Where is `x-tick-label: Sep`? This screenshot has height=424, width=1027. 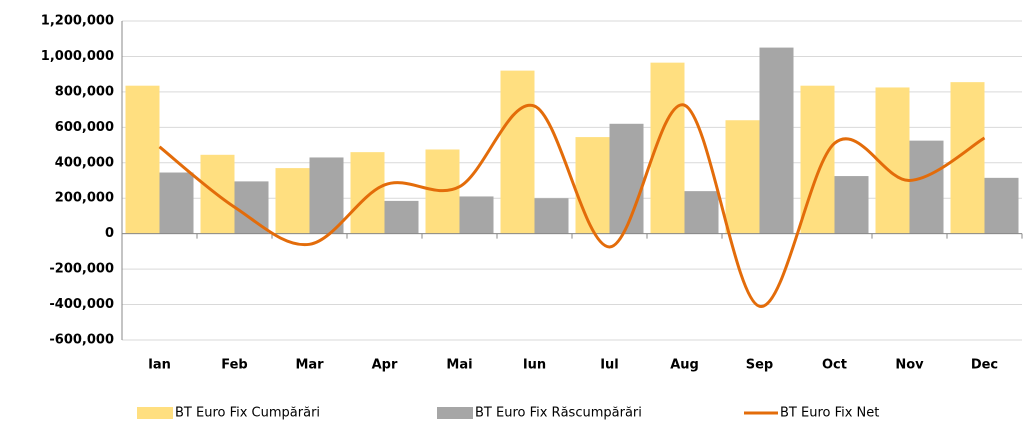
x-tick-label: Sep is located at coordinates (760, 365).